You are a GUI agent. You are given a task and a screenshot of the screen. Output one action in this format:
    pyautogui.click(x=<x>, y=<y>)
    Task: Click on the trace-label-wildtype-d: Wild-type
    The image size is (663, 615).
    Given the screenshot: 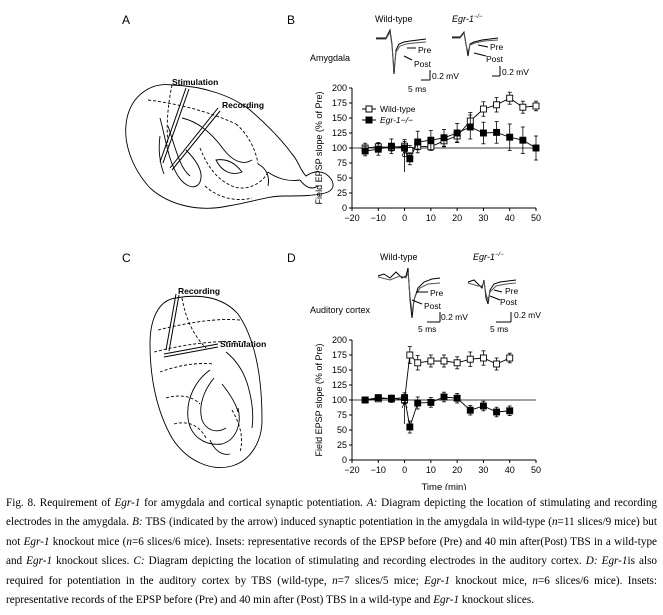 What is the action you would take?
    pyautogui.click(x=399, y=257)
    